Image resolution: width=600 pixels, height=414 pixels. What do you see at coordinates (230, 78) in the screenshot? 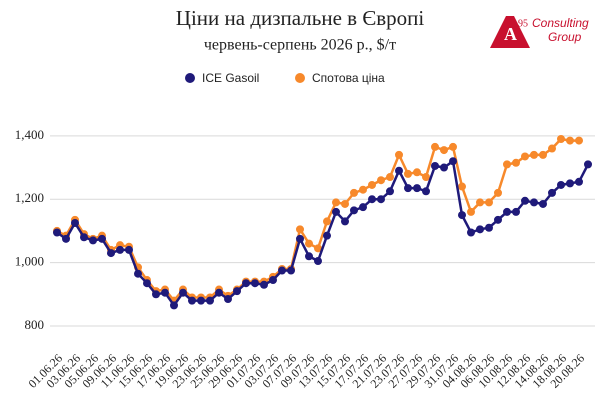
I see `legend-label: ICE Gasoil` at bounding box center [230, 78].